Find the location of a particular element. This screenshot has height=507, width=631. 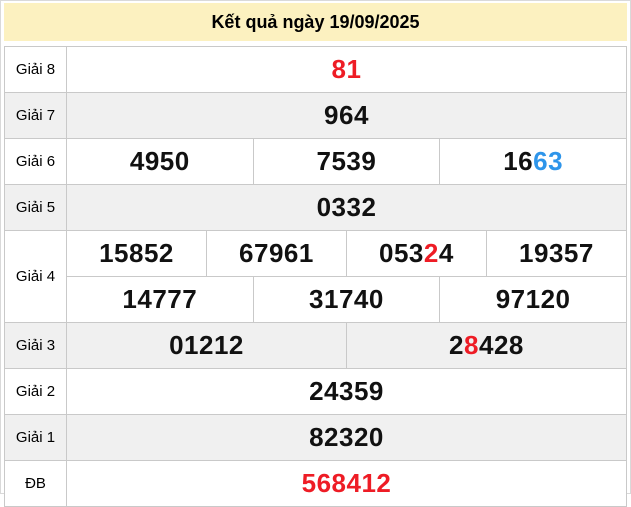

digit: 7539 is located at coordinates (346, 161).